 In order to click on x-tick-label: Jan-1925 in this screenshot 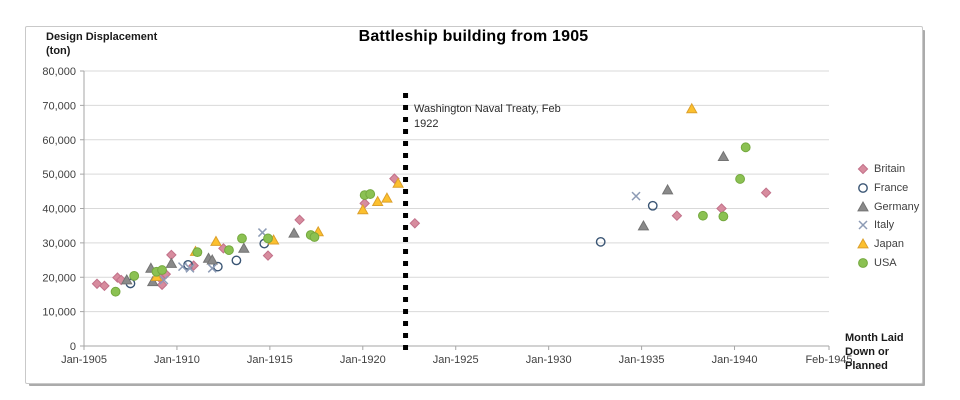, I will do `click(456, 360)`.